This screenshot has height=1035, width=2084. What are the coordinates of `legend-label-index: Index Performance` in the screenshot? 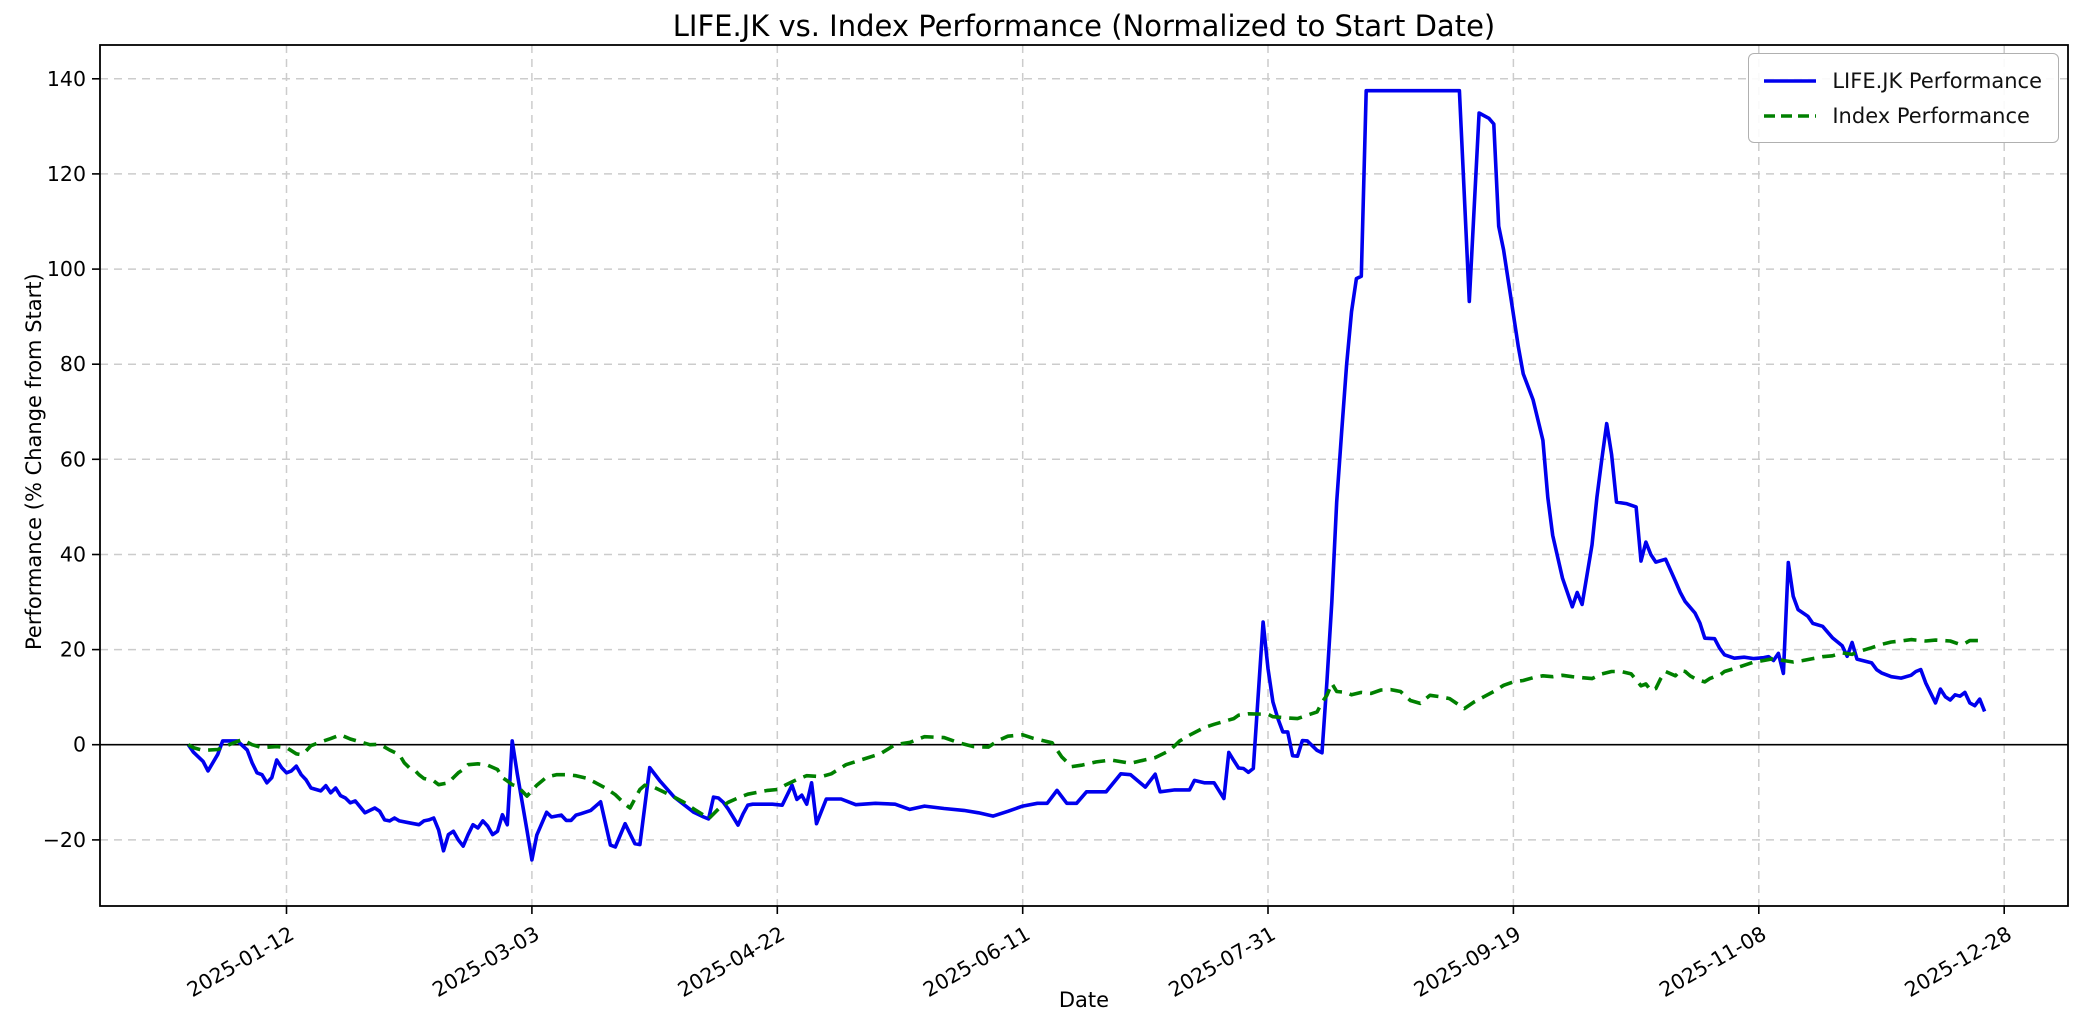 It's located at (1931, 115).